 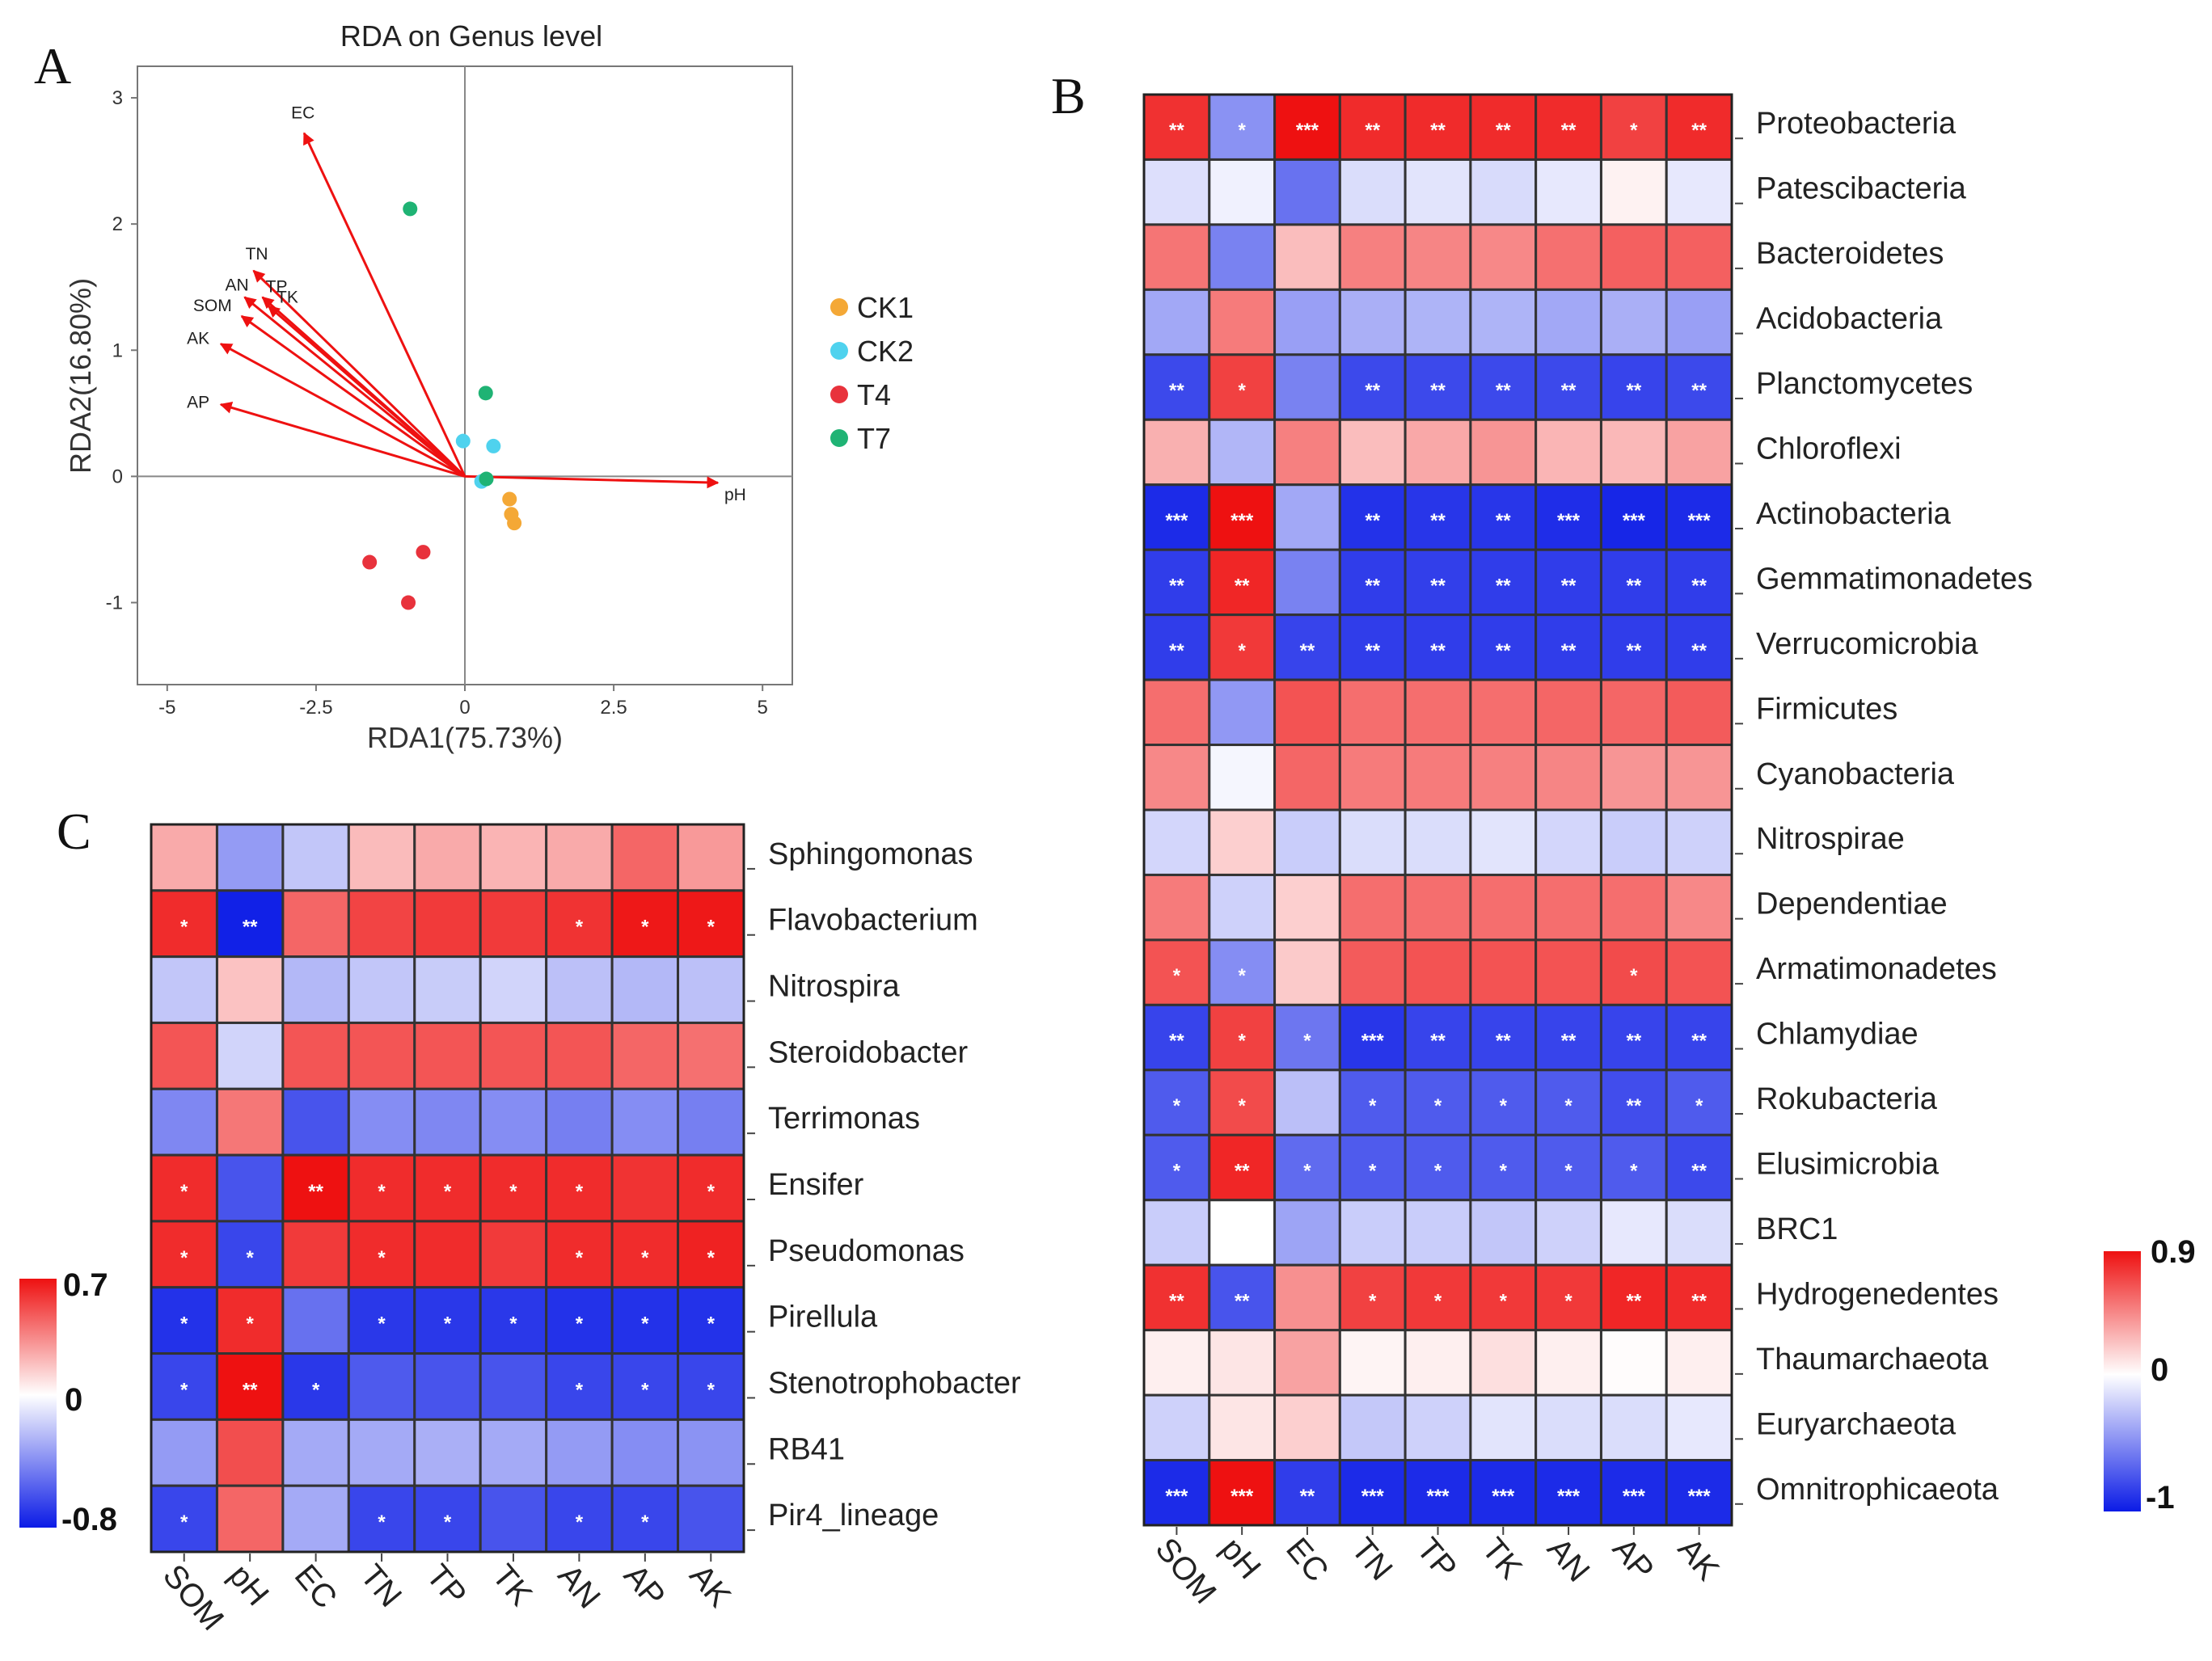 What do you see at coordinates (1864, 384) in the screenshot?
I see `heatmap-b-row-label: Planctomycetes` at bounding box center [1864, 384].